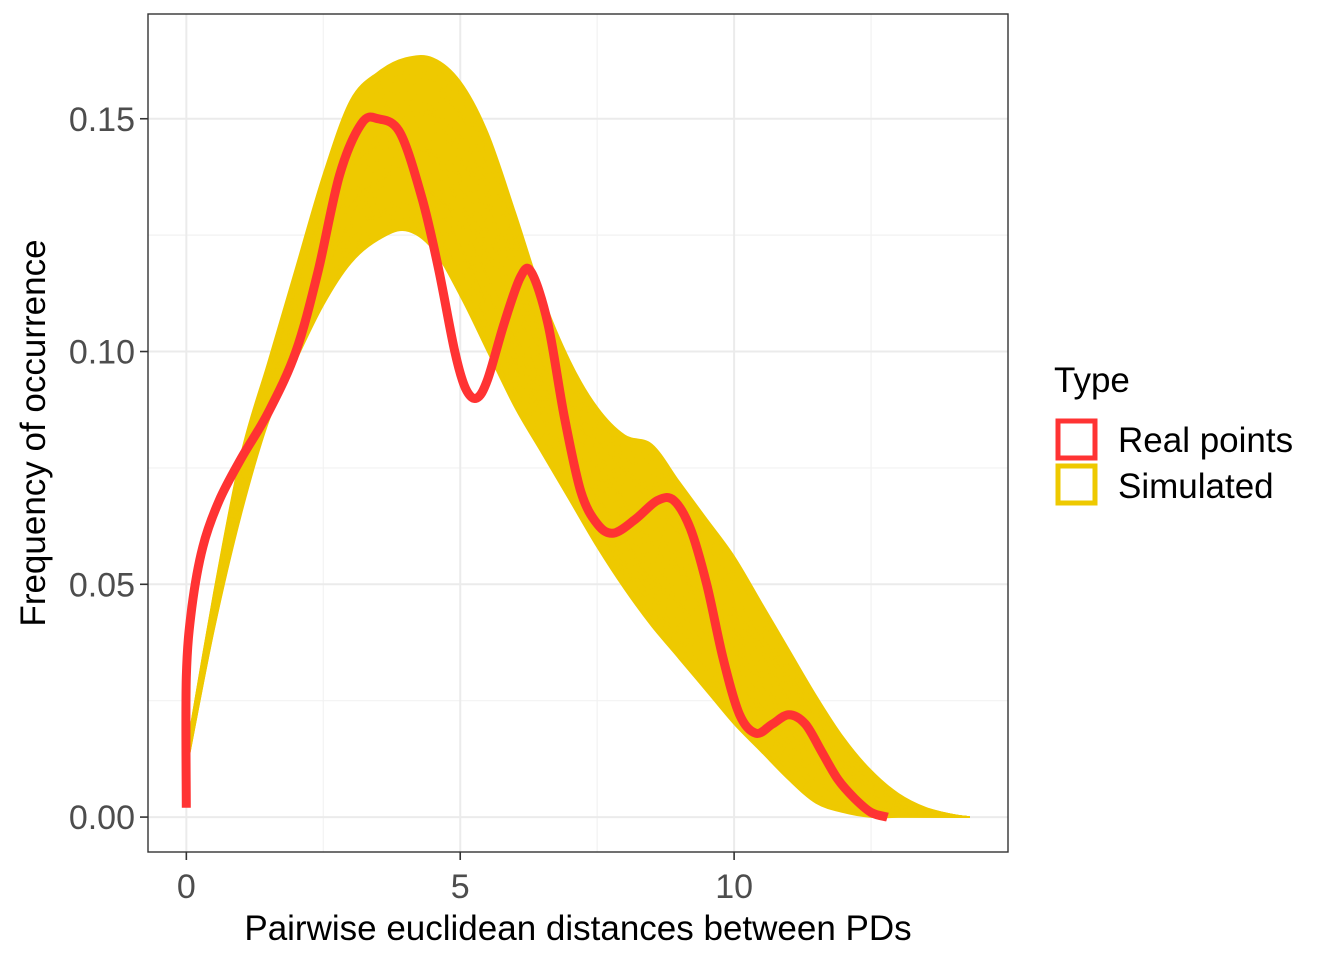 Image resolution: width=1344 pixels, height=960 pixels. What do you see at coordinates (186, 887) in the screenshot?
I see `x-tick-label: 0` at bounding box center [186, 887].